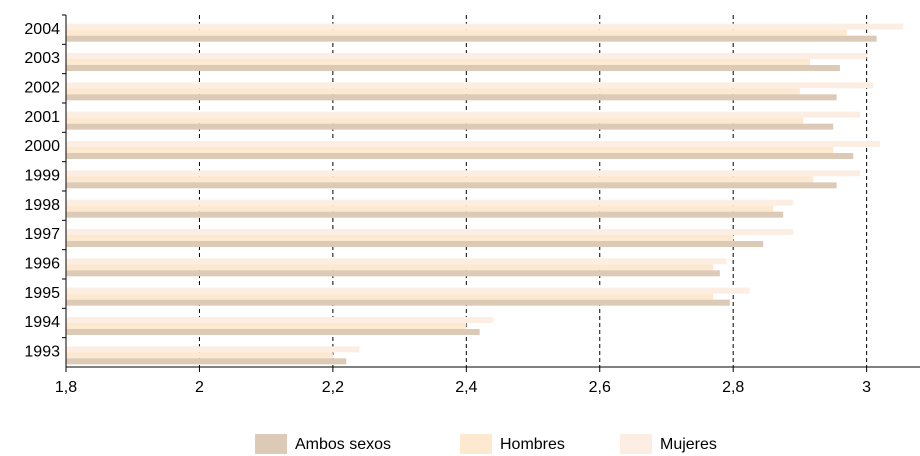  I want to click on y-tick-label: 2000, so click(42, 146).